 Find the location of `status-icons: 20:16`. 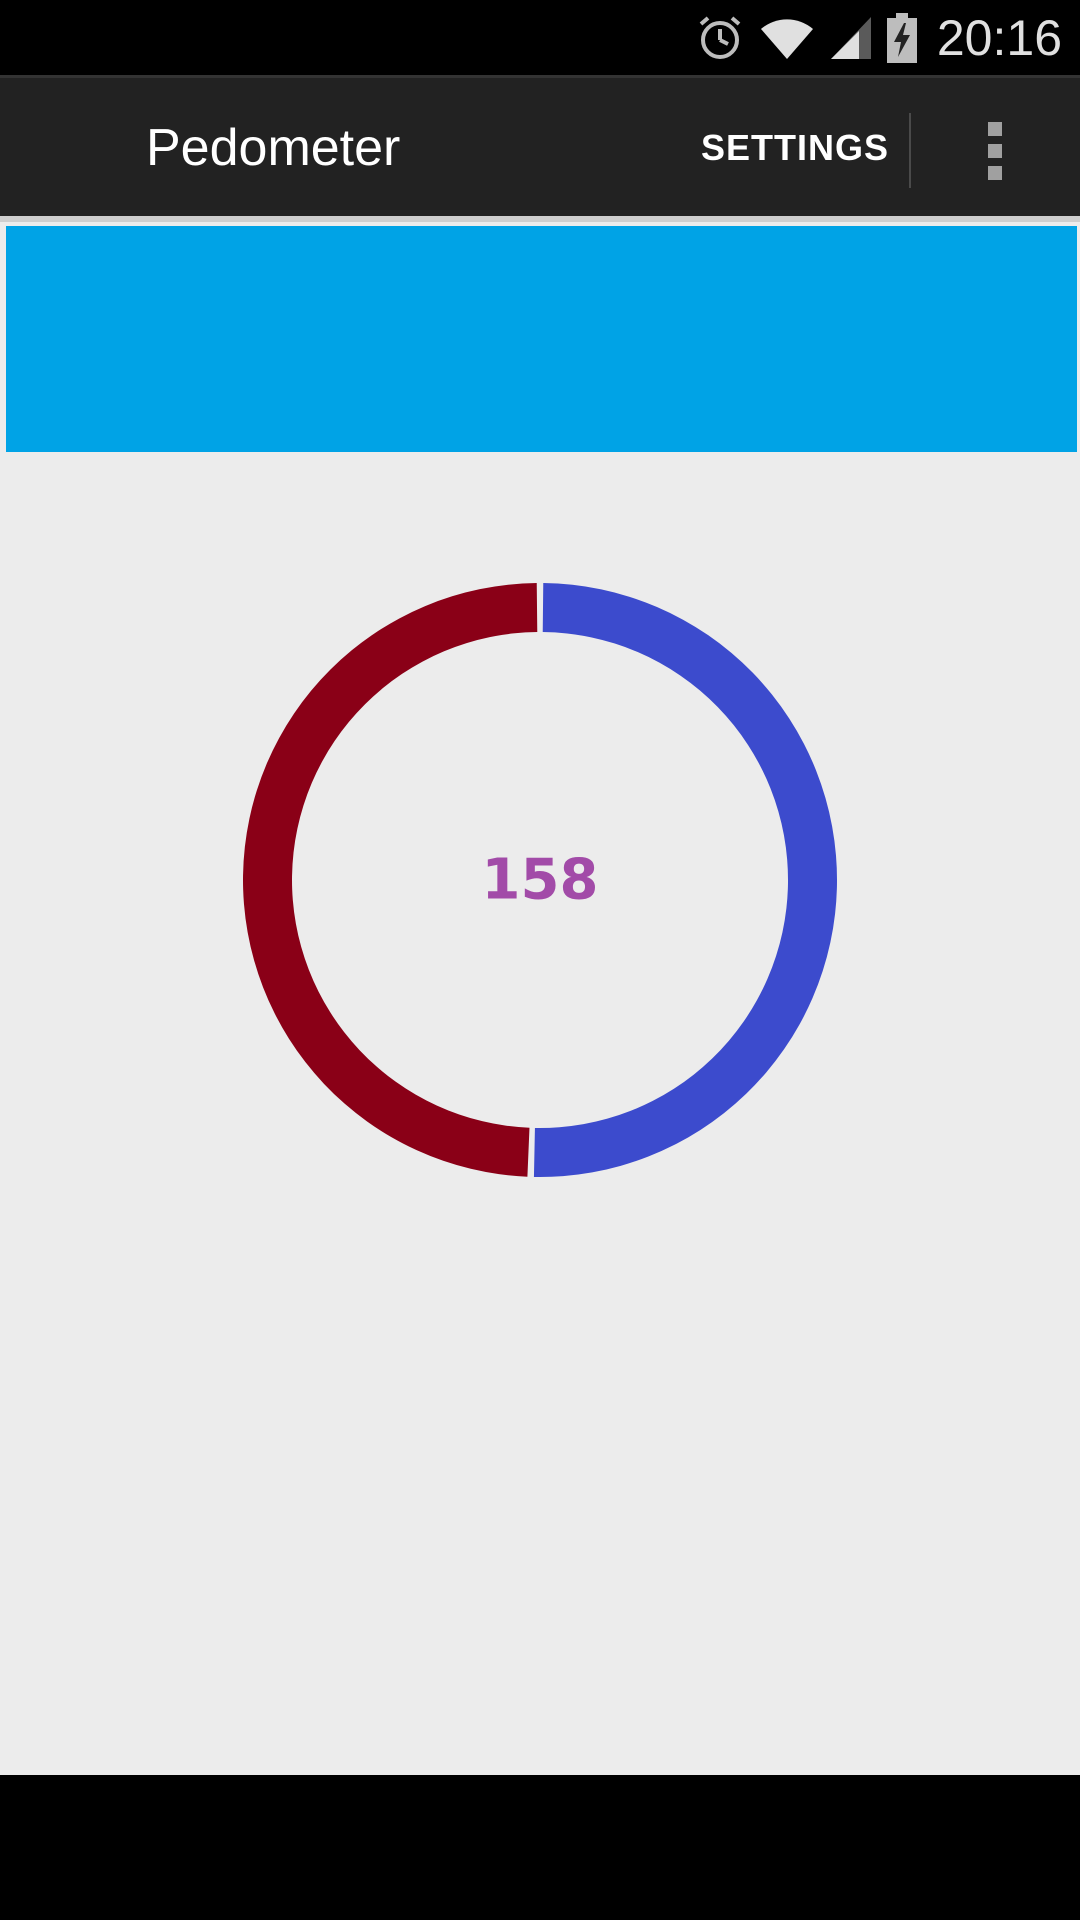

status-icons: 20:16 is located at coordinates (878, 37).